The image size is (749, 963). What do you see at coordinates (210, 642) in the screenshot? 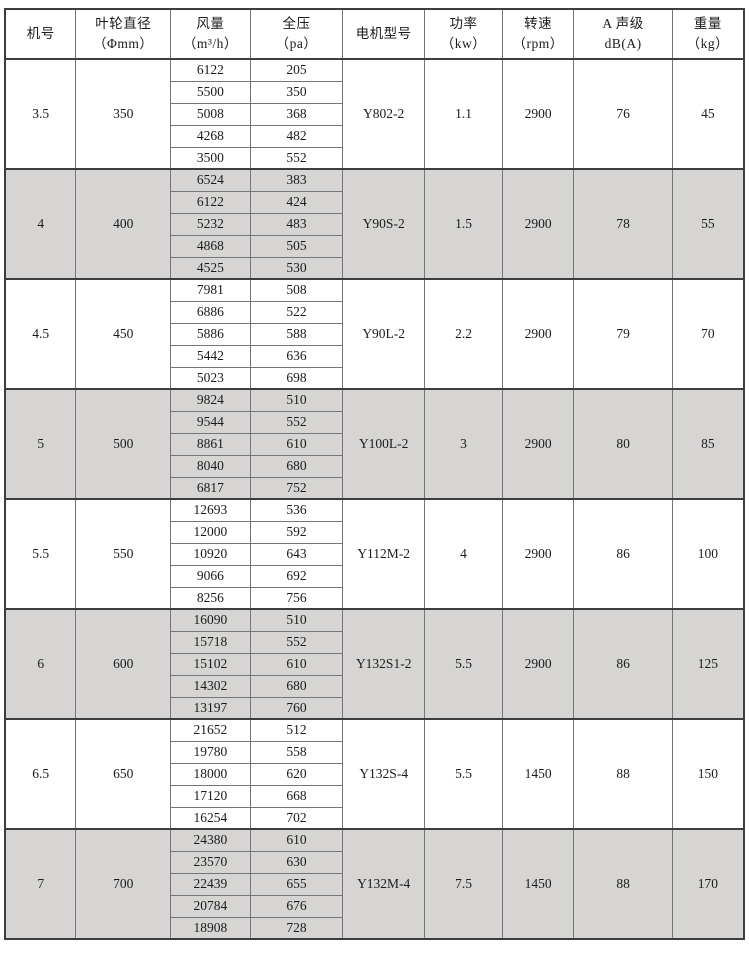
I see `air-volume-cell: 15718` at bounding box center [210, 642].